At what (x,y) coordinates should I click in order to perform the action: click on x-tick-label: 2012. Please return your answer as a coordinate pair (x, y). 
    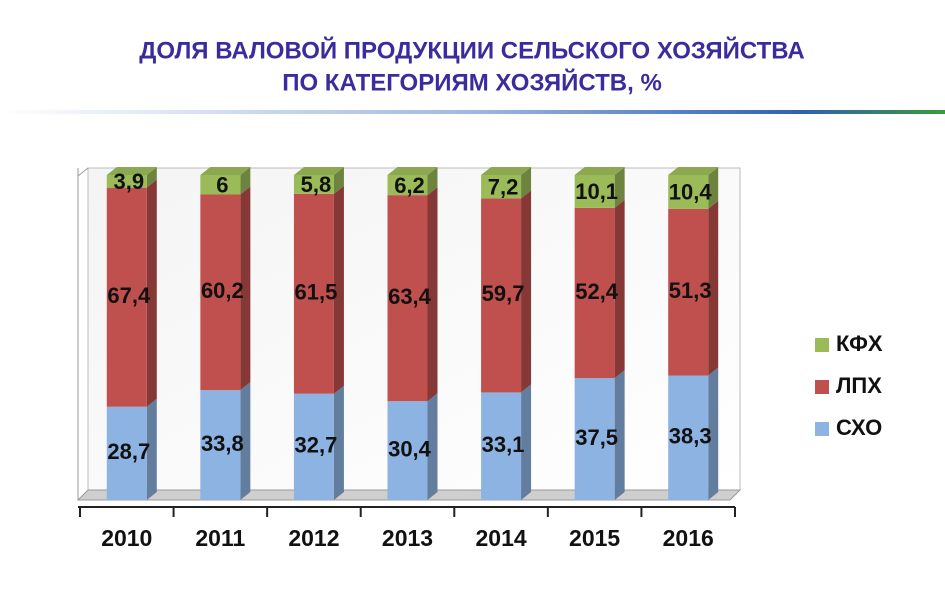
    Looking at the image, I should click on (313, 538).